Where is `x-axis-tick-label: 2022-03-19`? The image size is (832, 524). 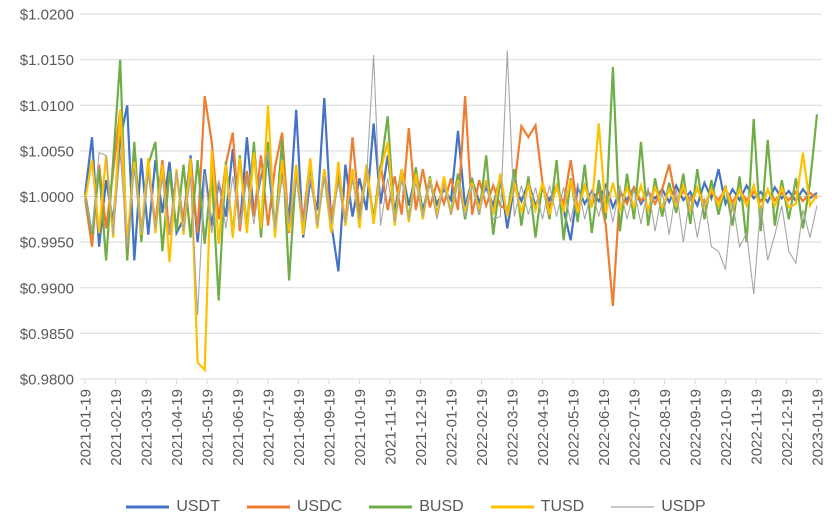 x-axis-tick-label: 2022-03-19 is located at coordinates (513, 427).